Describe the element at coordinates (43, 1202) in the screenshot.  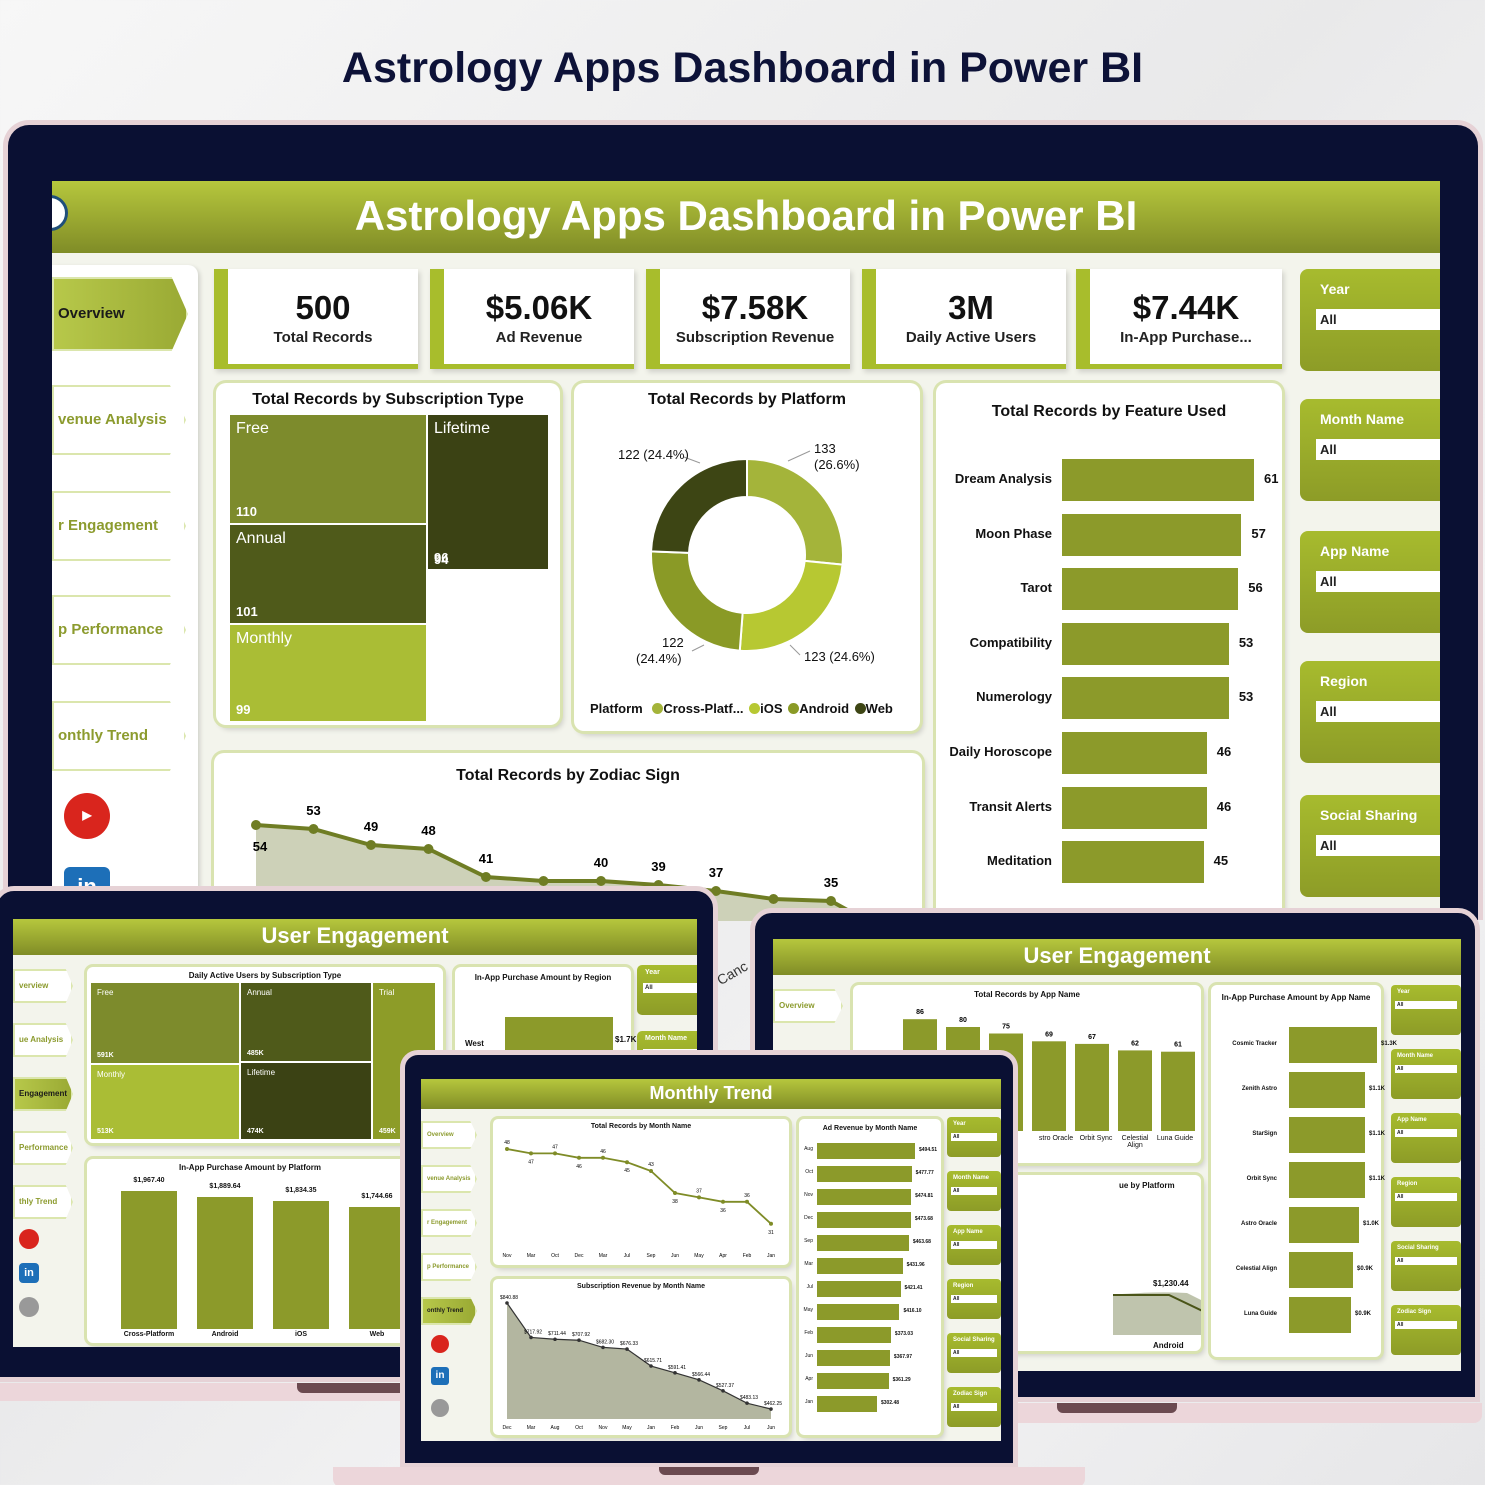
I see `left-nav-item: thly Trend` at that location.